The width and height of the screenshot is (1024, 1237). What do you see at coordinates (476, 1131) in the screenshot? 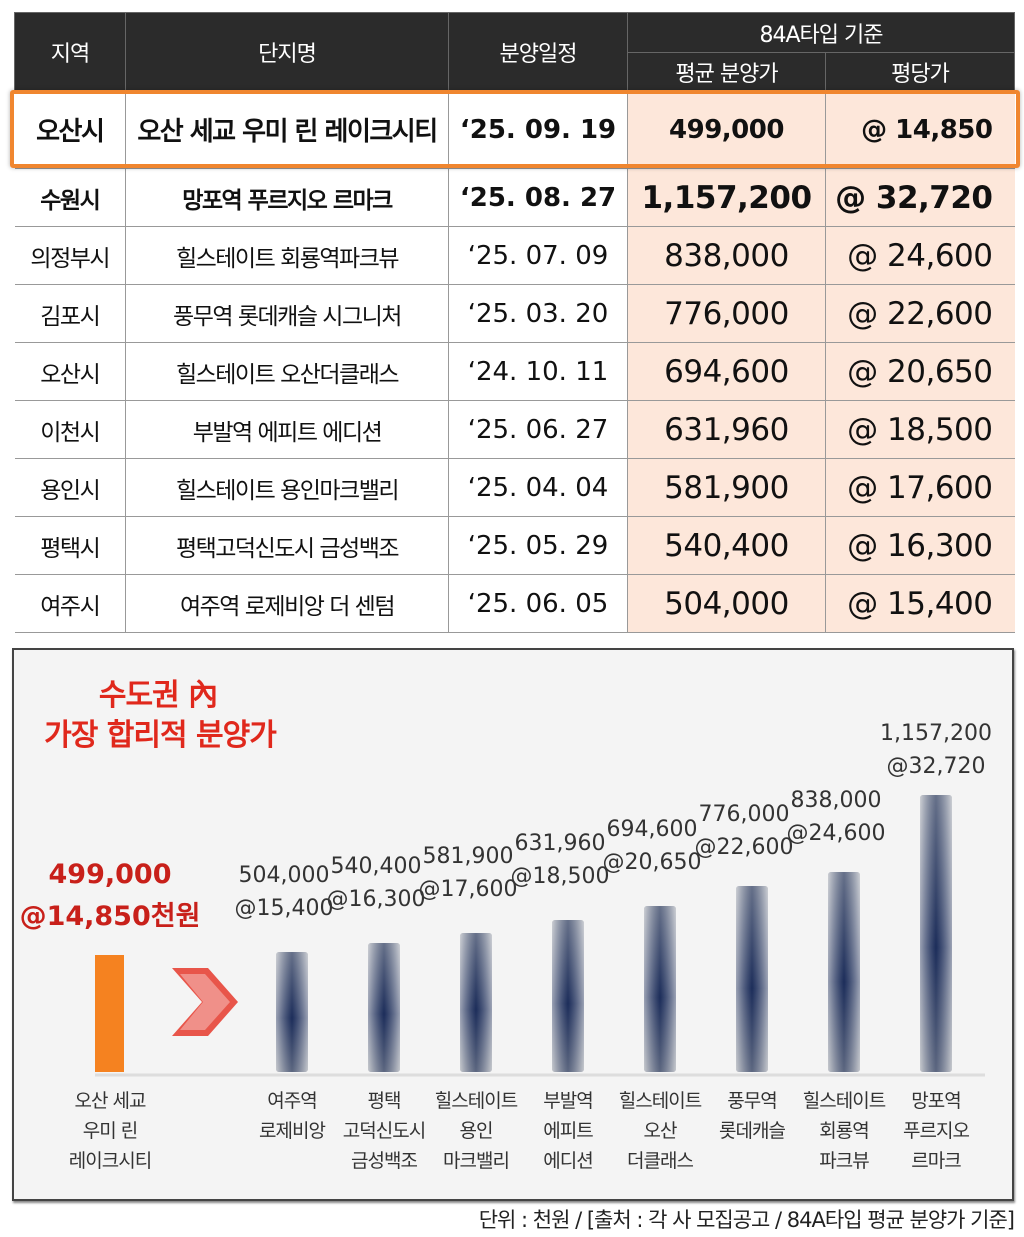
I see `category-label: 용인` at bounding box center [476, 1131].